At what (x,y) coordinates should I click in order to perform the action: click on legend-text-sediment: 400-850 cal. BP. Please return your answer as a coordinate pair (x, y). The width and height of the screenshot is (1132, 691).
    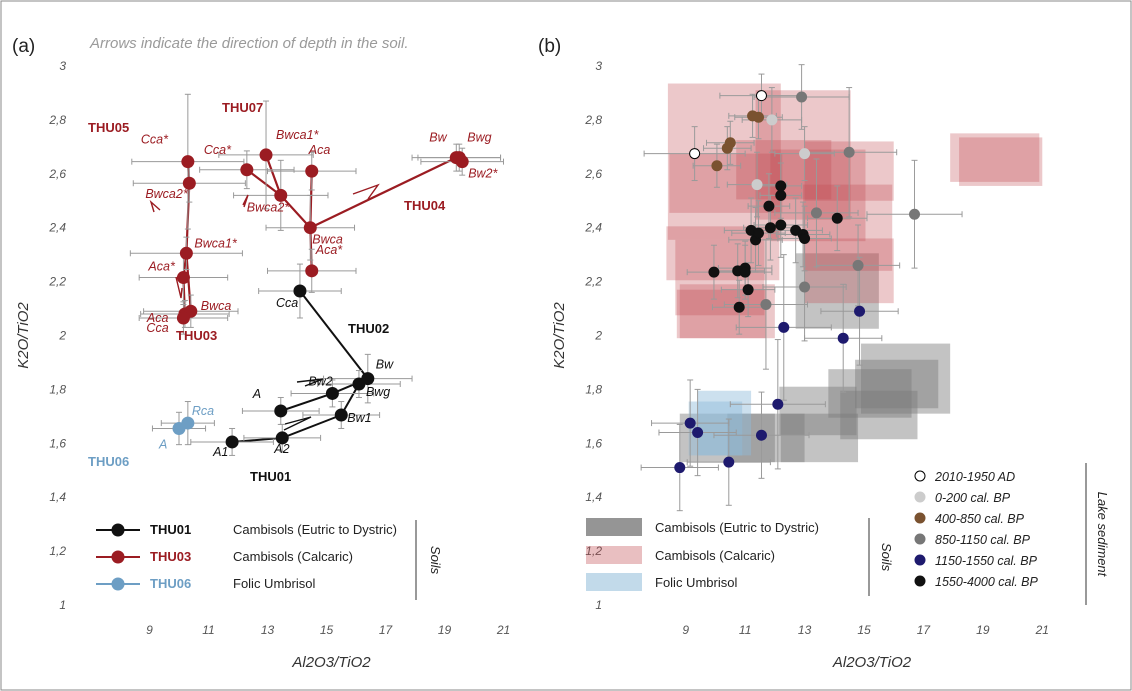
    Looking at the image, I should click on (980, 519).